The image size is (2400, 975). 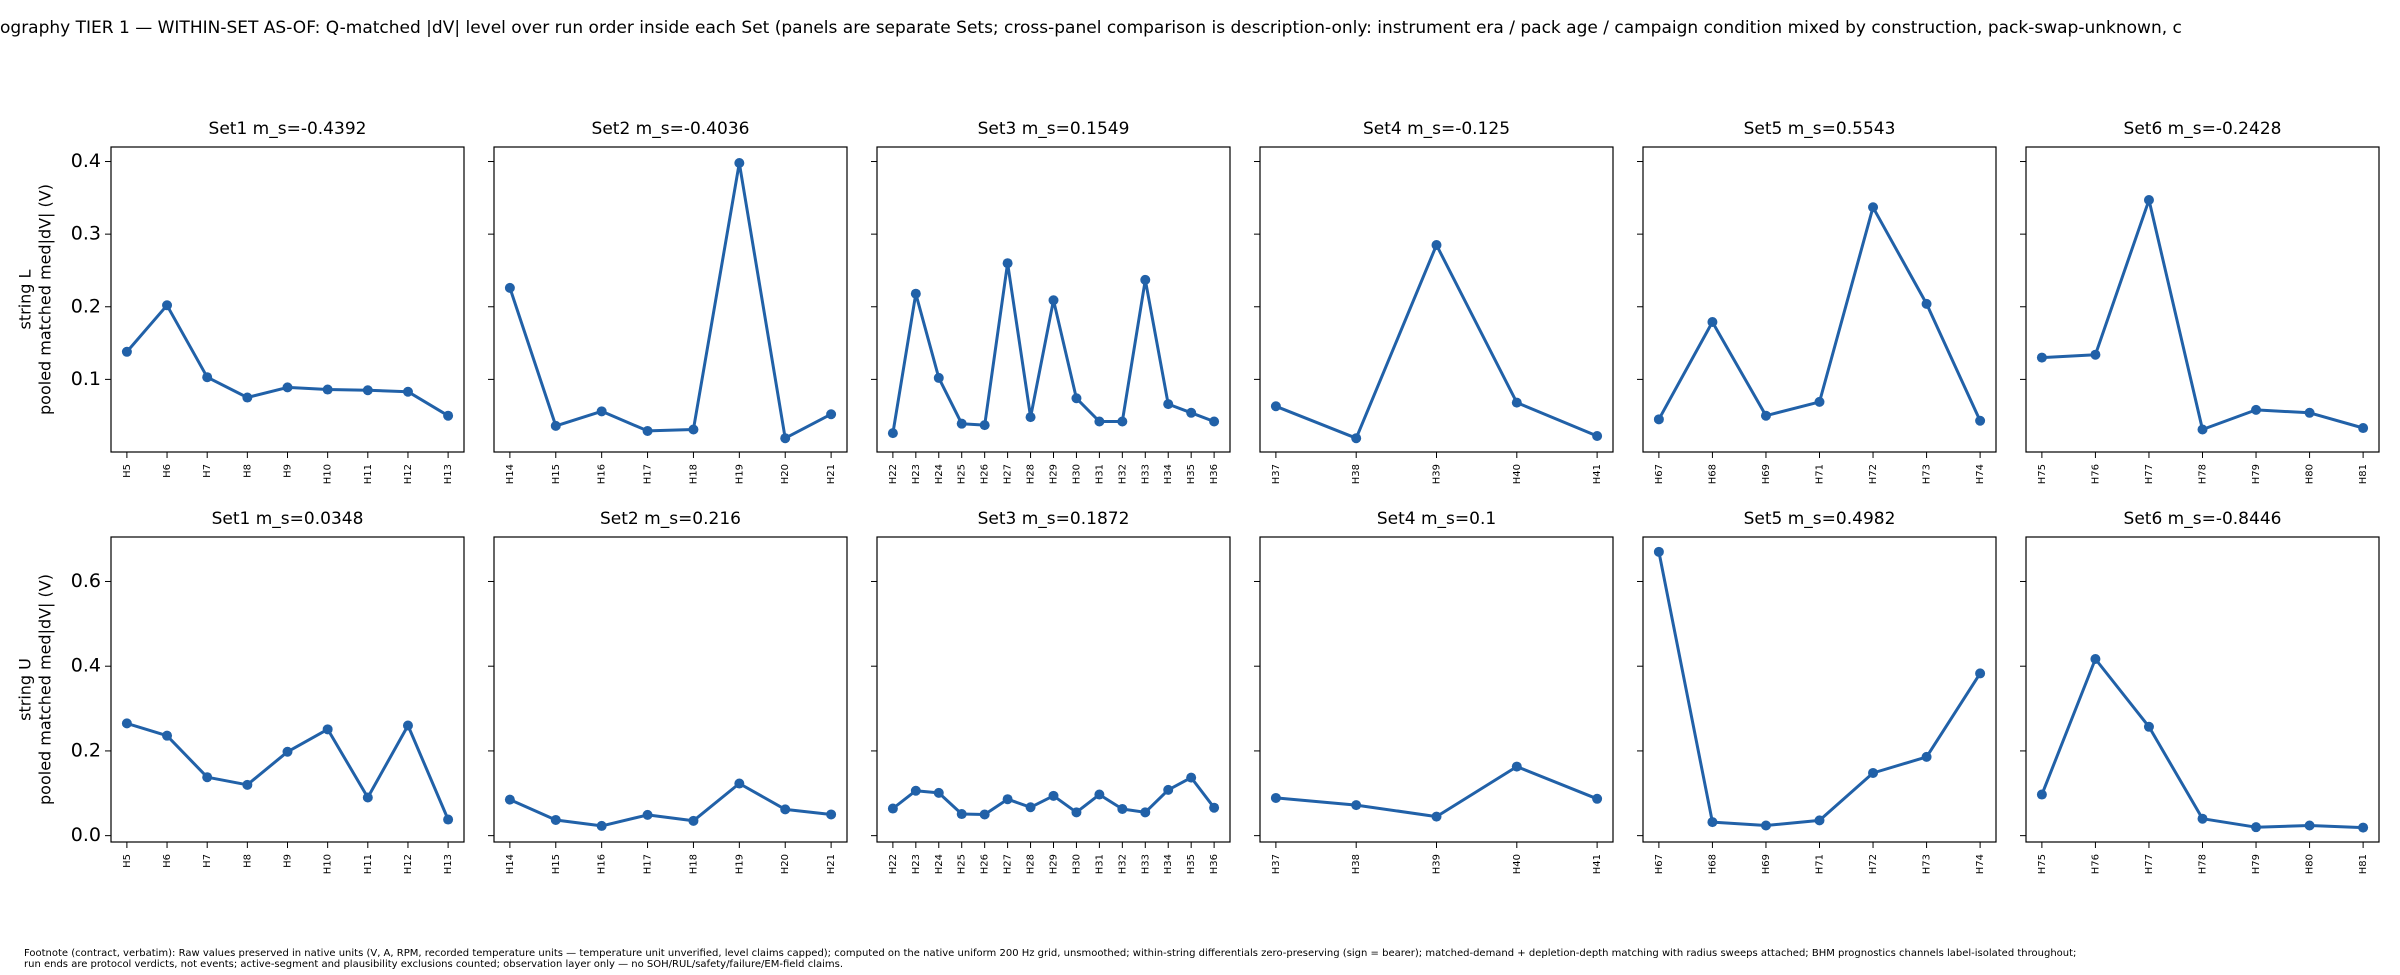 I want to click on x-tick-label: H67, so click(x=1659, y=864).